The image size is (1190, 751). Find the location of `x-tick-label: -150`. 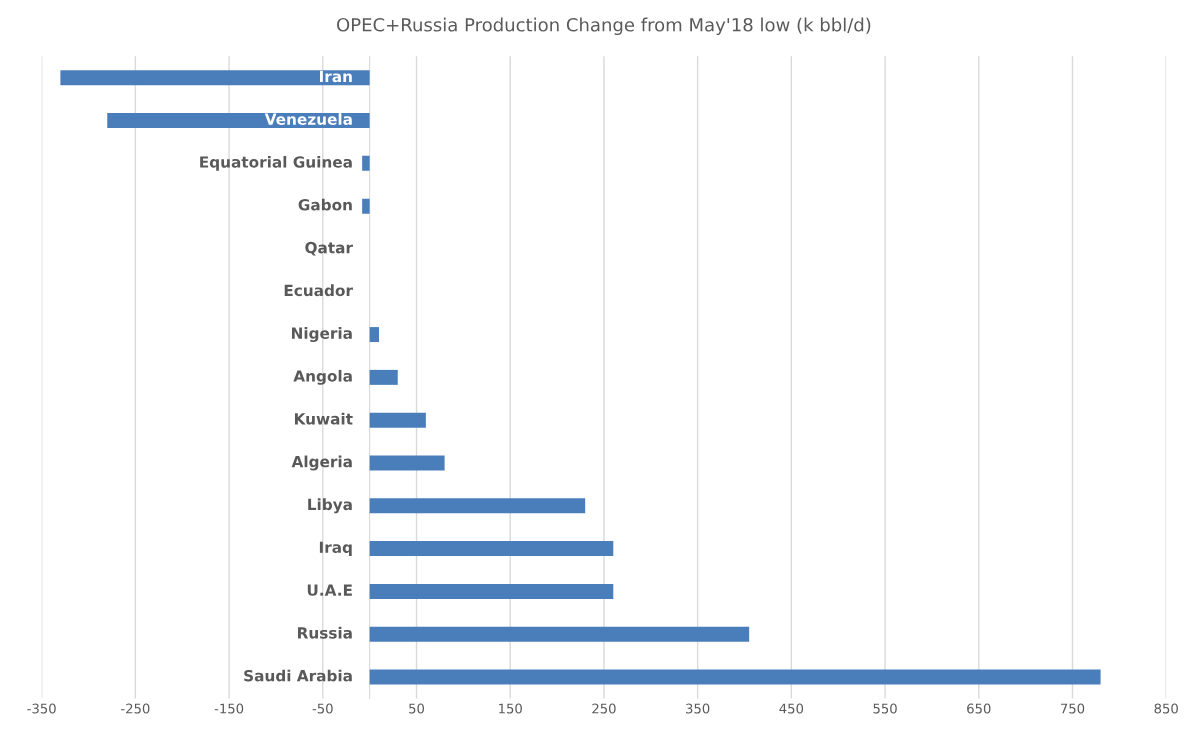

x-tick-label: -150 is located at coordinates (229, 708).